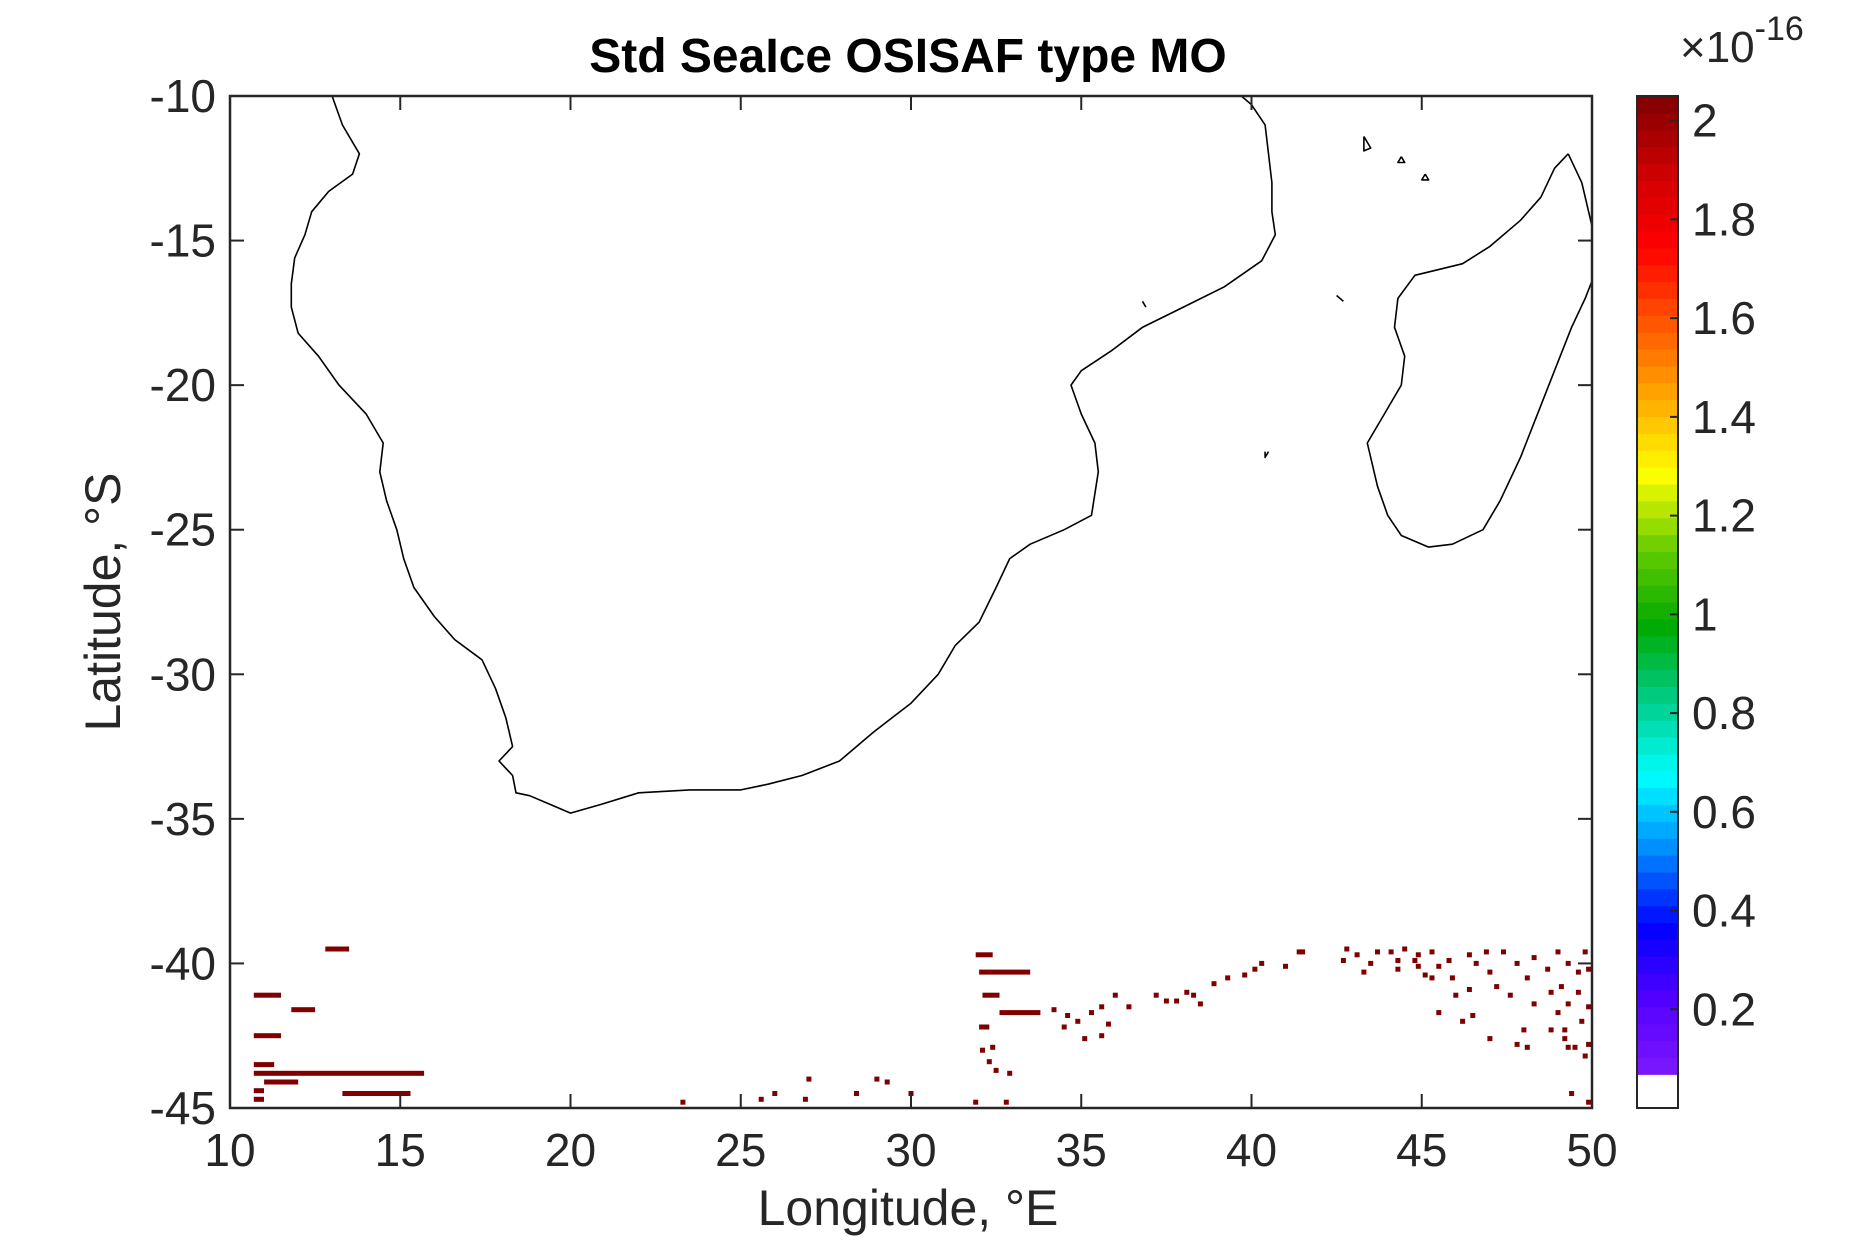  I want to click on colorbar-exponent: ×10⁻¹⁶, so click(1742, 41).